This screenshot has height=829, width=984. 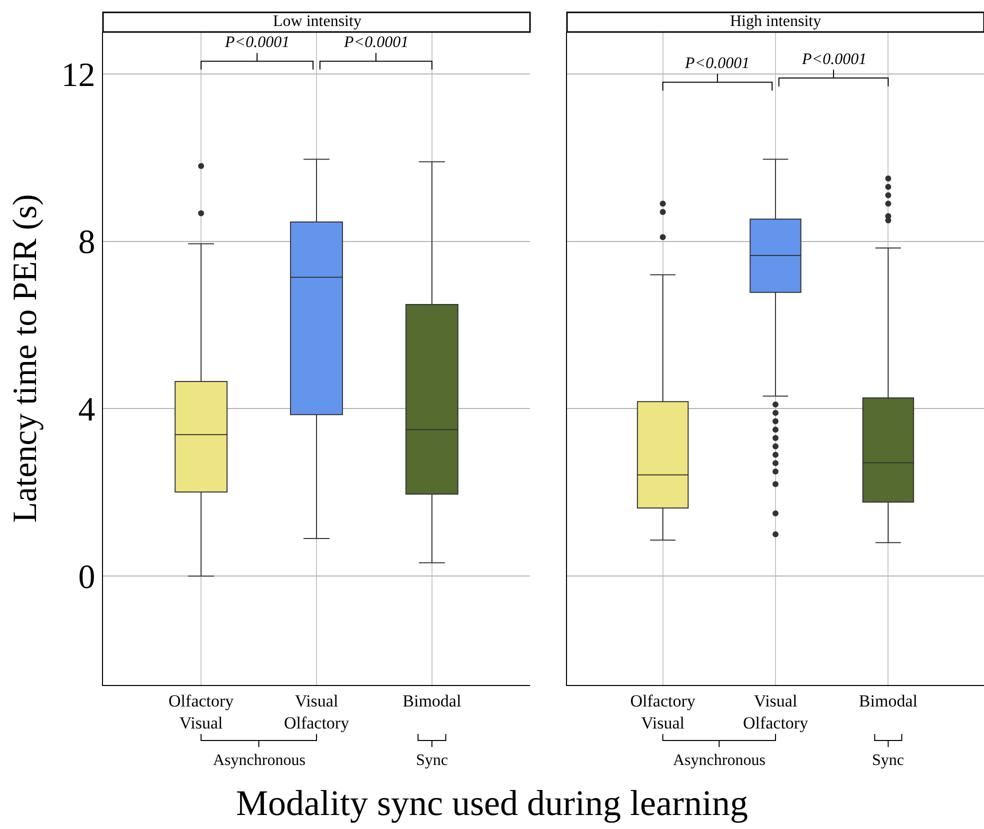 What do you see at coordinates (87, 410) in the screenshot?
I see `y-tick-label: 4` at bounding box center [87, 410].